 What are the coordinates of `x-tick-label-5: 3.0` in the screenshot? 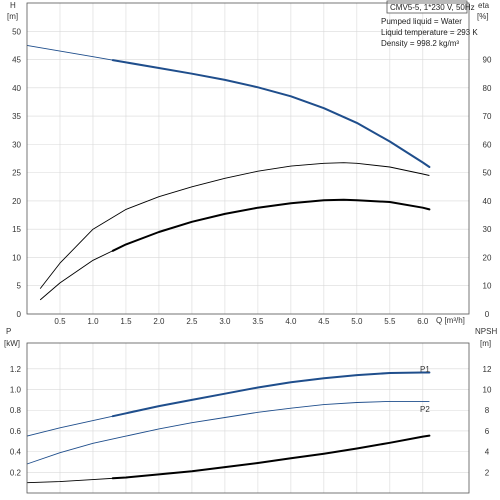 It's located at (225, 321).